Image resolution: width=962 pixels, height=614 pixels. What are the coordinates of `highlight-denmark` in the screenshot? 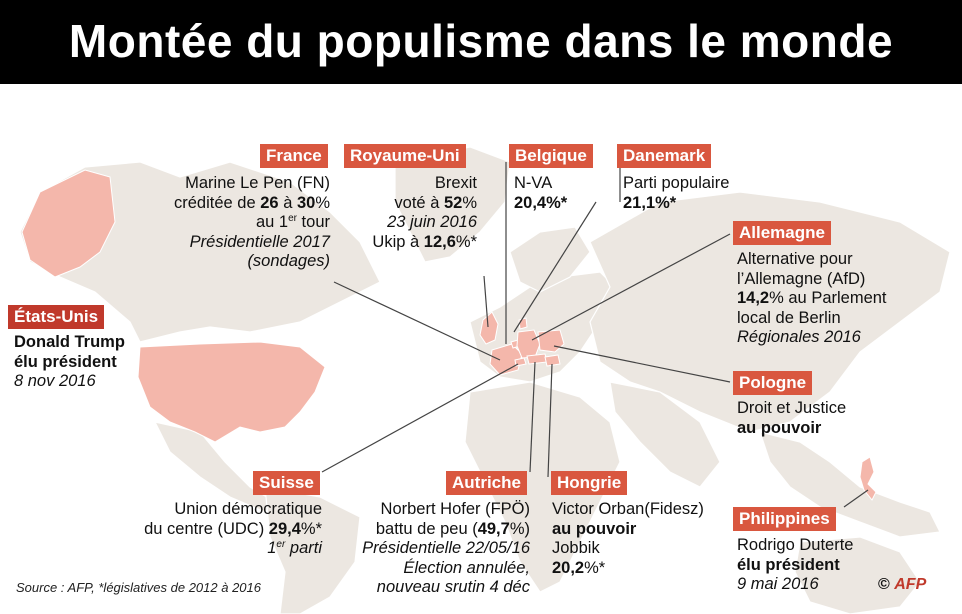 It's located at (523, 323).